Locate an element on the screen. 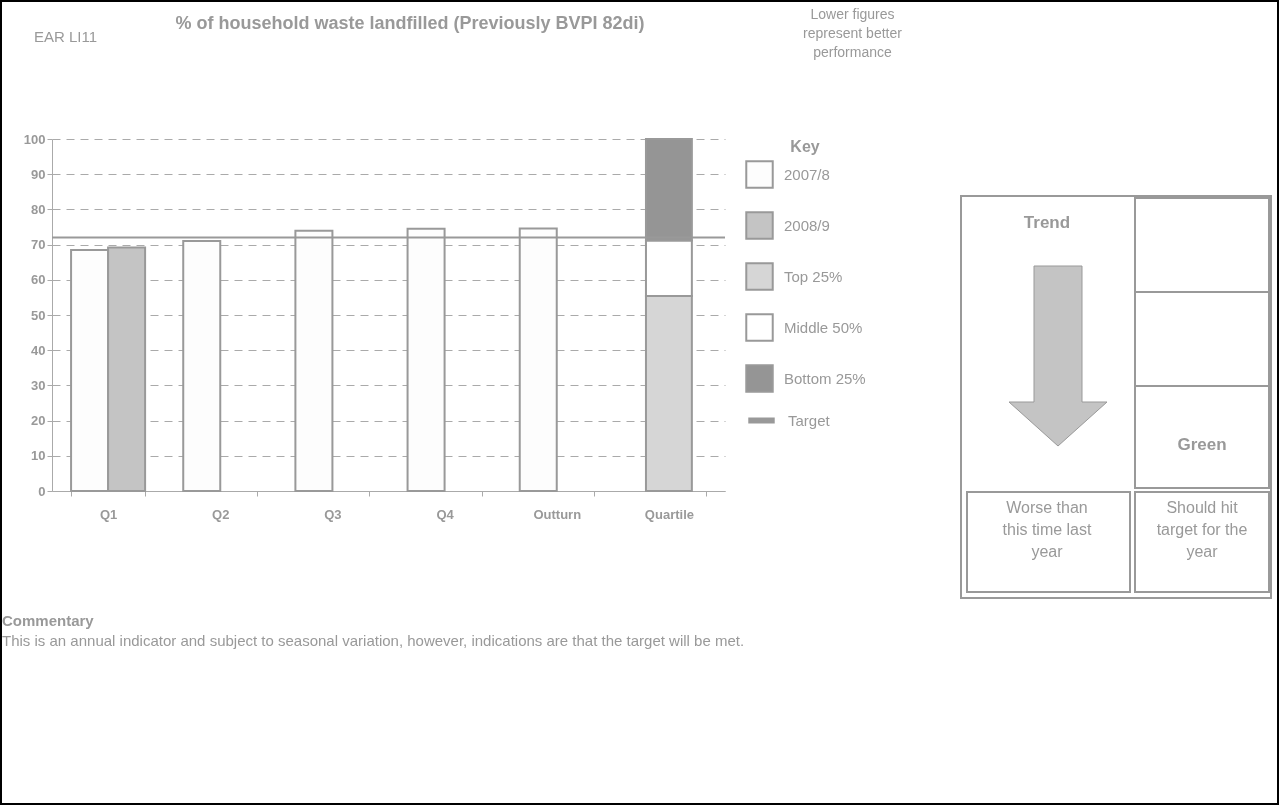 This screenshot has height=805, width=1279. legend-label: Middle 50% is located at coordinates (823, 327).